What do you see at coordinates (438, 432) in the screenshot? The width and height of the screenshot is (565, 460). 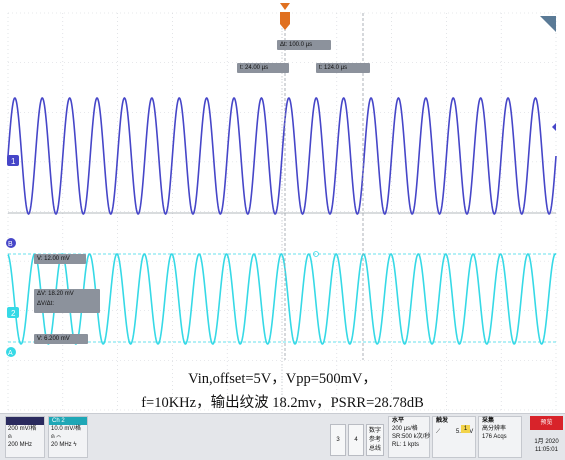 I see `trigger-slope-icon: ⟋` at bounding box center [438, 432].